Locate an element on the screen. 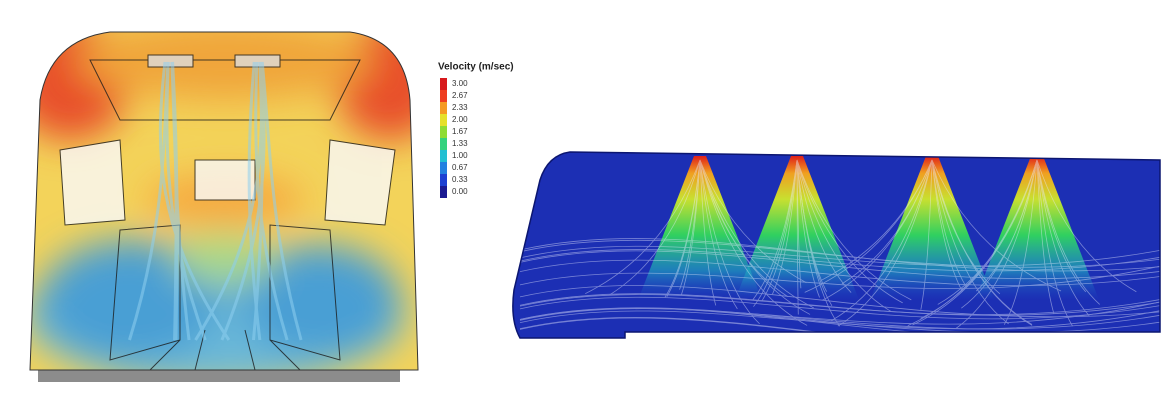  legend-label: 3.00 is located at coordinates (460, 83).